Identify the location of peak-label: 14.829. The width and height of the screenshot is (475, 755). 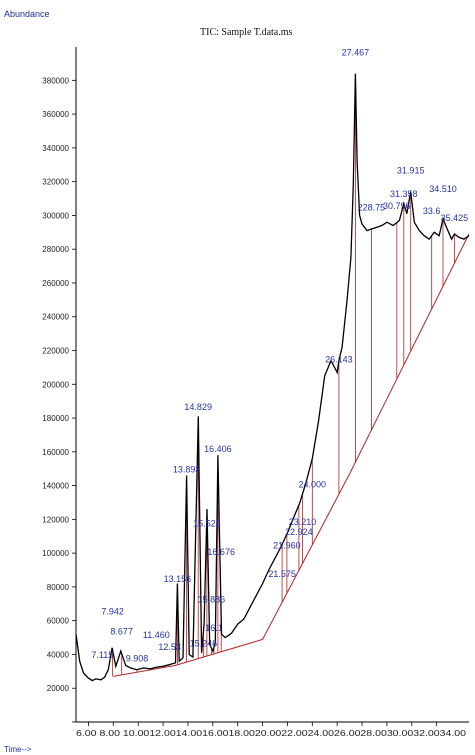
(198, 407).